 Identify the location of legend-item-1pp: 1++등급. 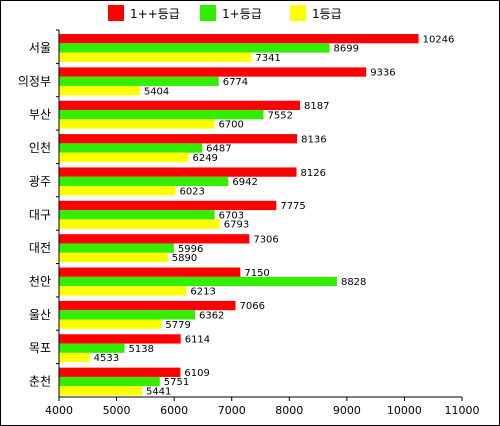
(144, 13).